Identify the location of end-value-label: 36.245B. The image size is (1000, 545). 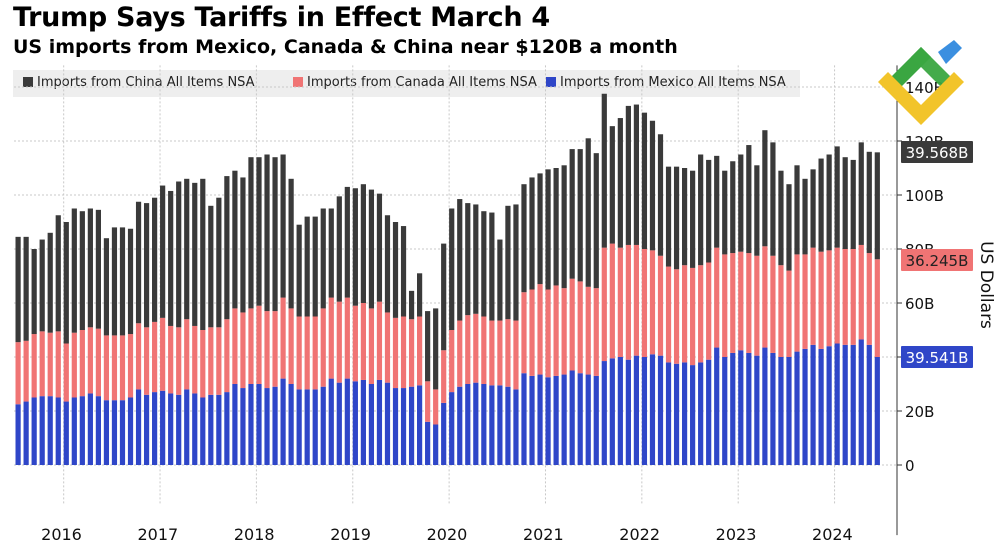
(937, 261).